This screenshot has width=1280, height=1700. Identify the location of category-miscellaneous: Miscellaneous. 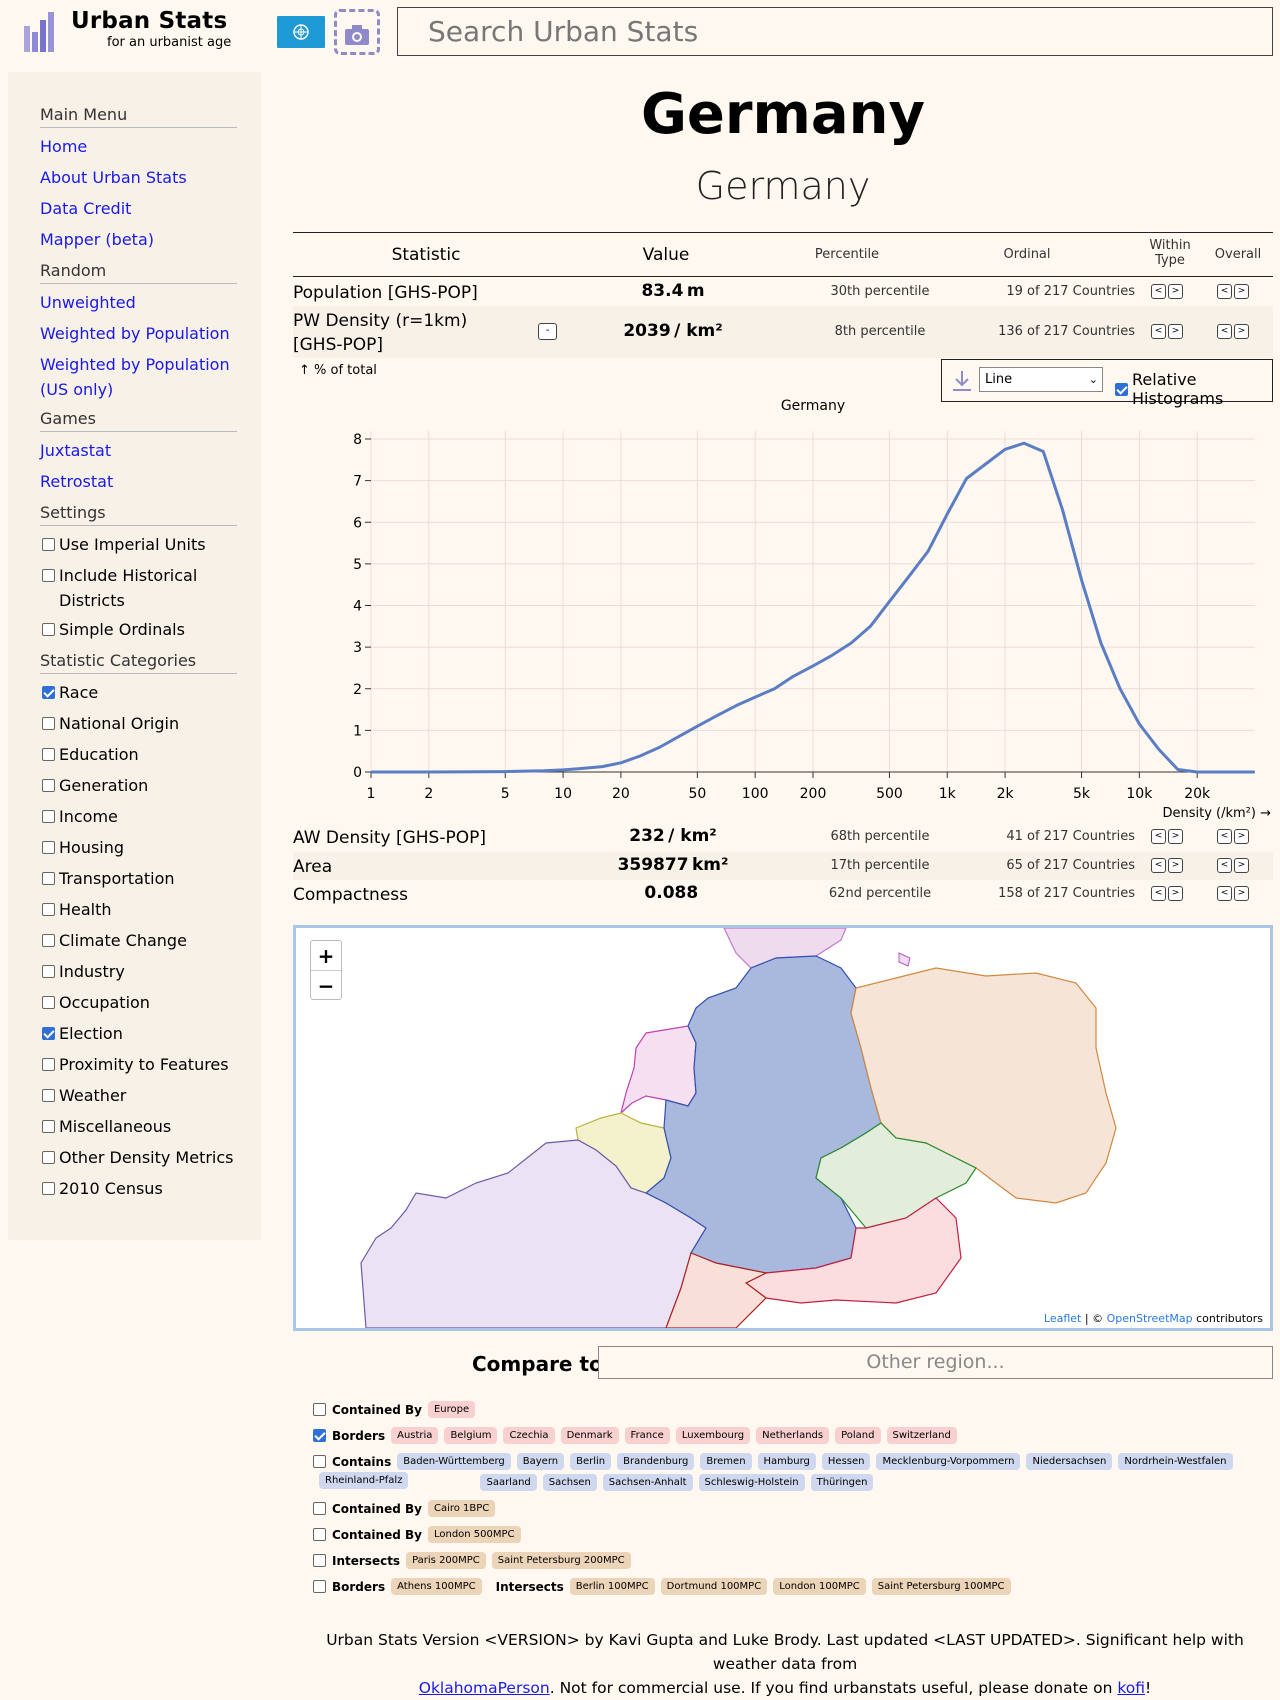
(140, 1126).